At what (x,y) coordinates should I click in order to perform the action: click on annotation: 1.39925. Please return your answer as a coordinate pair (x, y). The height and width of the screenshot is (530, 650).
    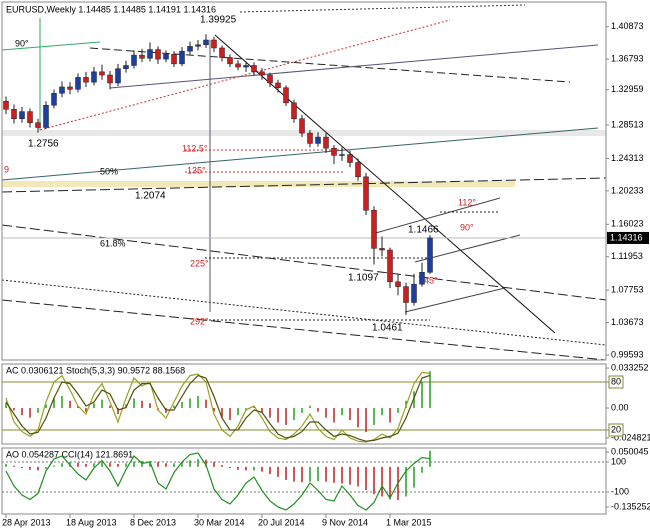
    Looking at the image, I should click on (218, 20).